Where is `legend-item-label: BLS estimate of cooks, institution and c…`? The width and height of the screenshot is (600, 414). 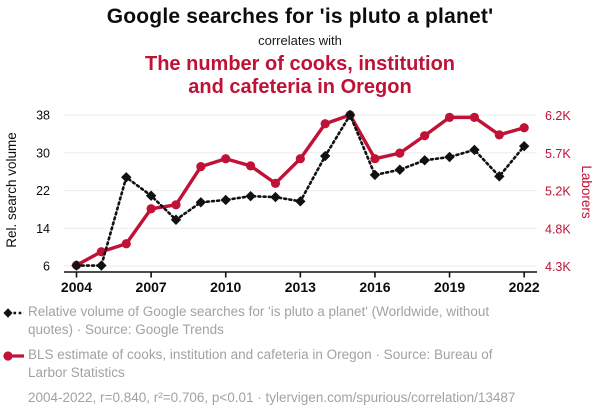 legend-item-label: BLS estimate of cooks, institution and c… is located at coordinates (260, 363).